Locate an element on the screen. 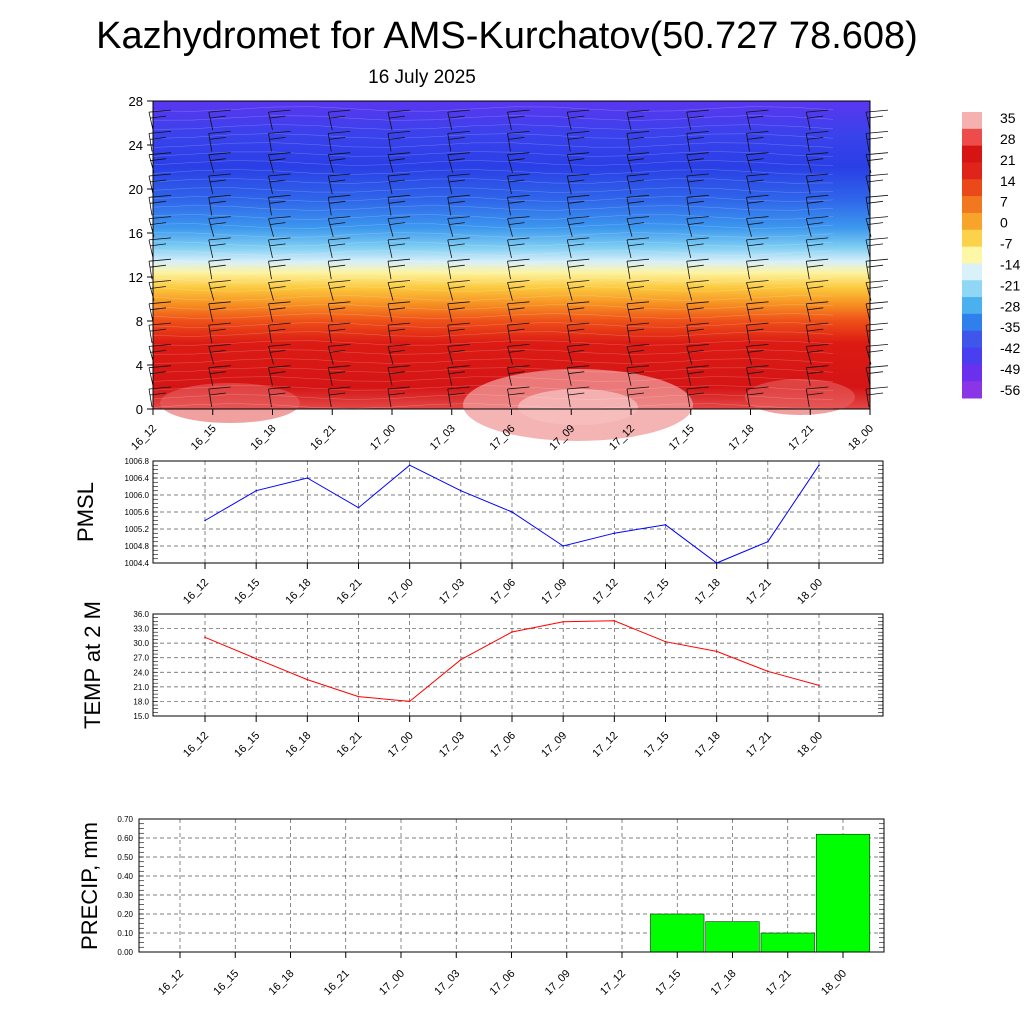 Image resolution: width=1024 pixels, height=1029 pixels. y-tick-label: 21.0 is located at coordinates (141, 687).